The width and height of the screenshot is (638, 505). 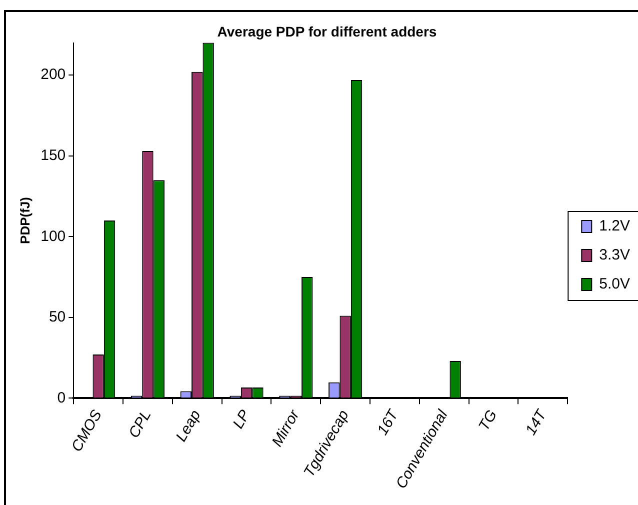 I want to click on y-tick-label: 150, so click(x=53, y=155).